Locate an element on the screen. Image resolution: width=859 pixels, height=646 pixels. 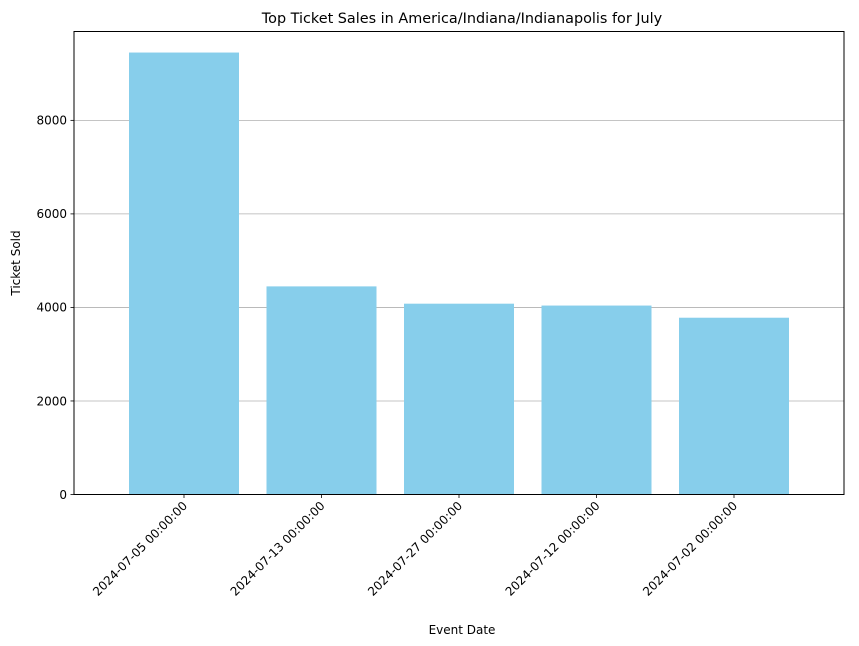
y-tick-label: 4000 is located at coordinates (51, 308).